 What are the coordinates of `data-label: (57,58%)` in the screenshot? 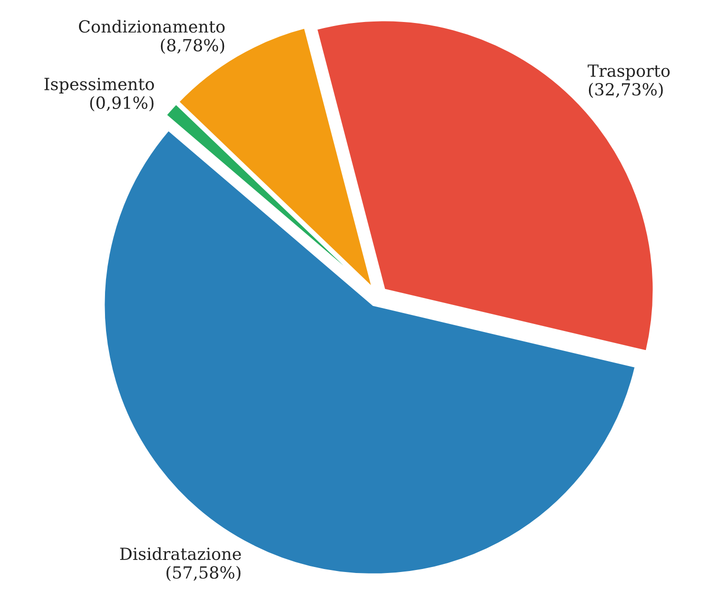 It's located at (203, 574).